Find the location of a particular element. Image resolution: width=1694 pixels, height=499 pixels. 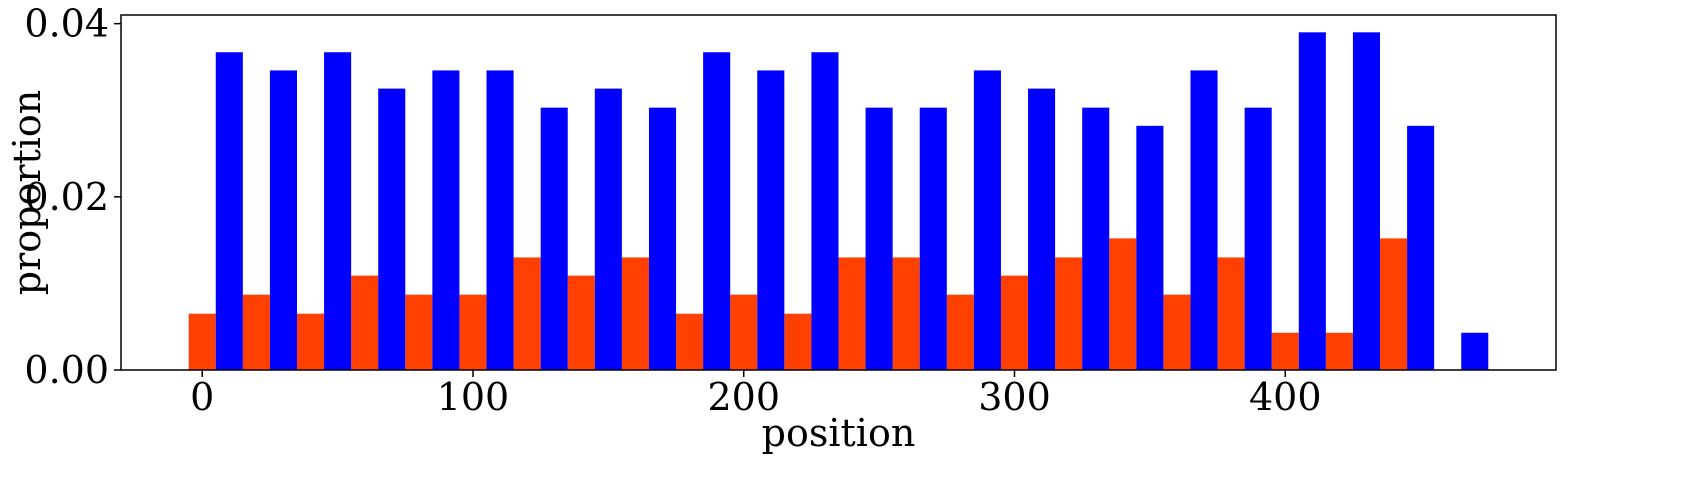

x-axis-ticks: 0 100 200 300 400 is located at coordinates (756, 394).